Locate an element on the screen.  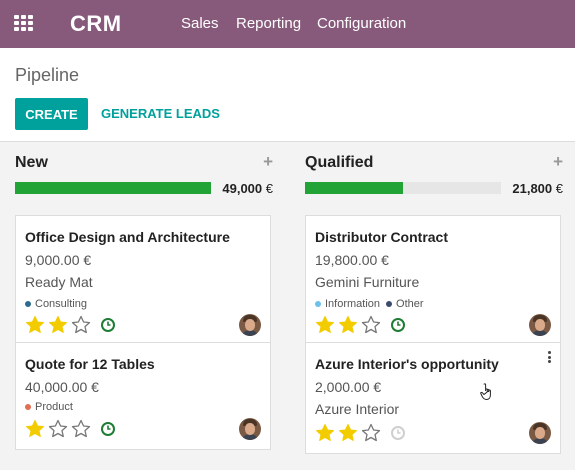
tag-item: Other is located at coordinates (405, 304).